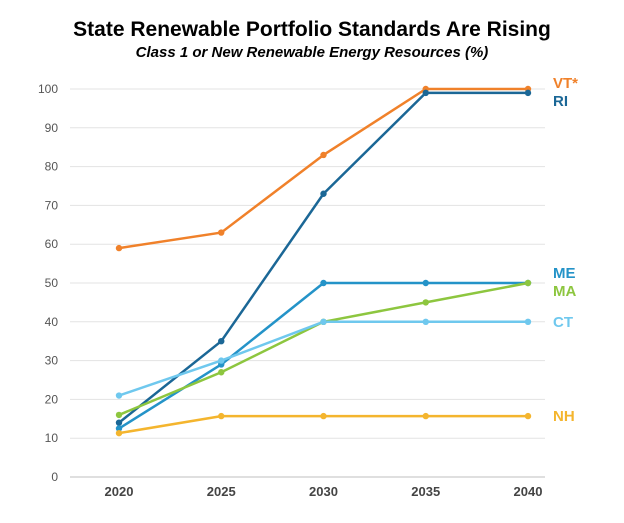 The image size is (624, 523). What do you see at coordinates (560, 101) in the screenshot?
I see `series-label: RI` at bounding box center [560, 101].